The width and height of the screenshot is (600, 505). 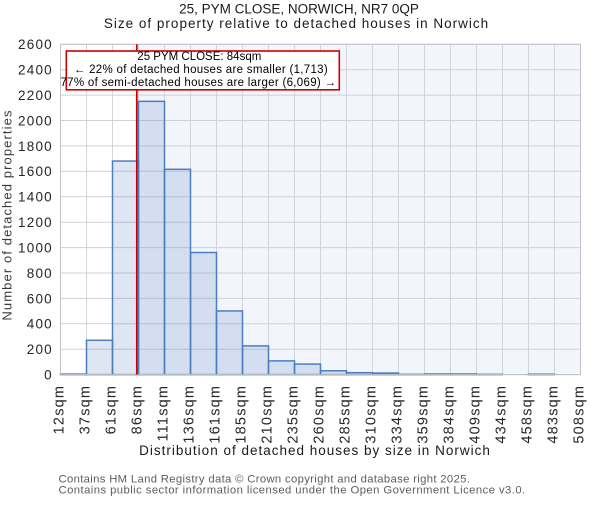 I want to click on svg-text: 200, so click(x=40, y=349).